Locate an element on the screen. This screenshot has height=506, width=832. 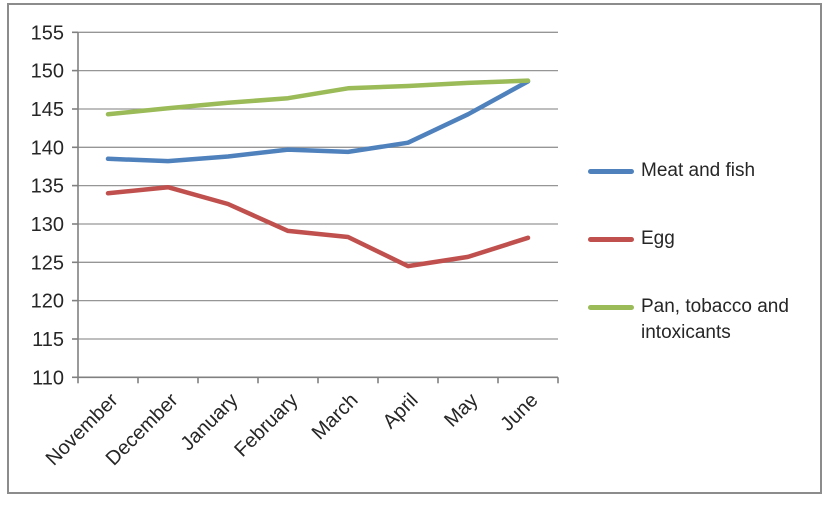
x-axis-tick-label: March is located at coordinates (335, 416).